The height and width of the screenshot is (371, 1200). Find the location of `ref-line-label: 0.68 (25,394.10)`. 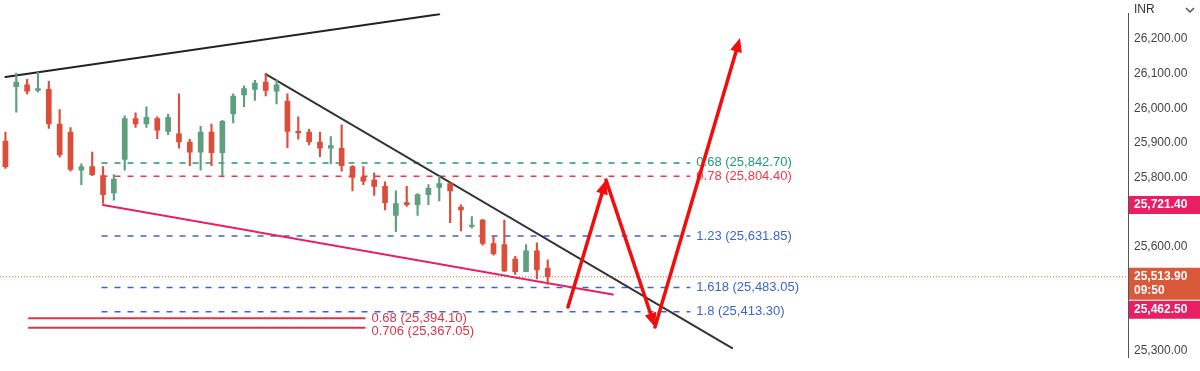

ref-line-label: 0.68 (25,394.10) is located at coordinates (419, 317).